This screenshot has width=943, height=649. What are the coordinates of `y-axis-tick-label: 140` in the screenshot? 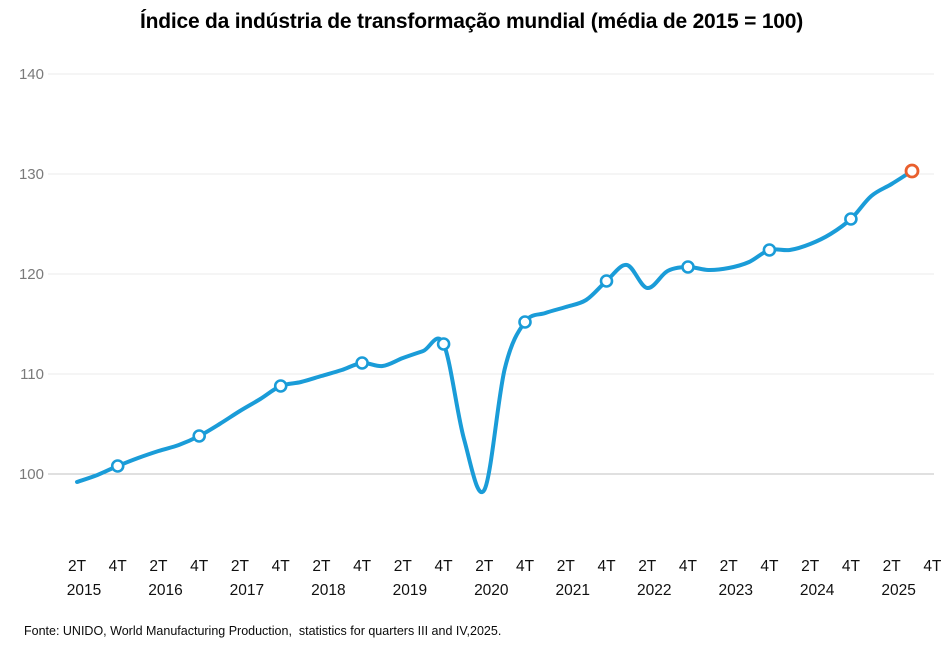 It's located at (31, 74).